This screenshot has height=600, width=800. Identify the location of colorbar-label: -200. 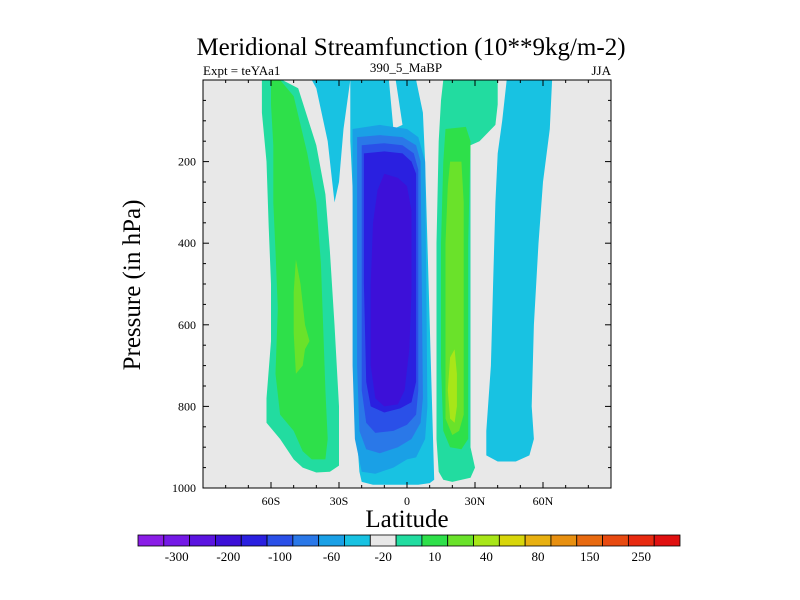
(228, 556).